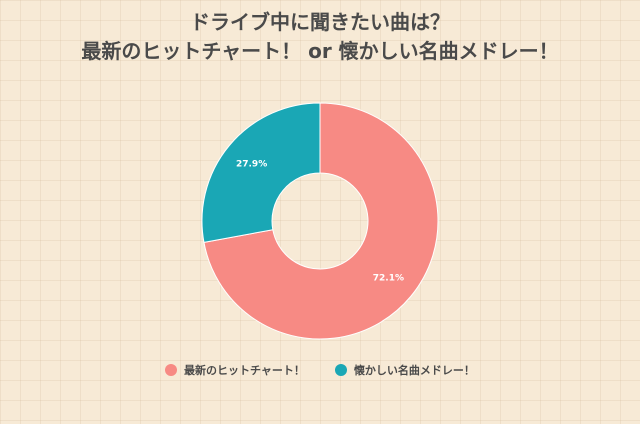 The height and width of the screenshot is (424, 640). I want to click on legend-swatch-nostalgic-medley, so click(340, 370).